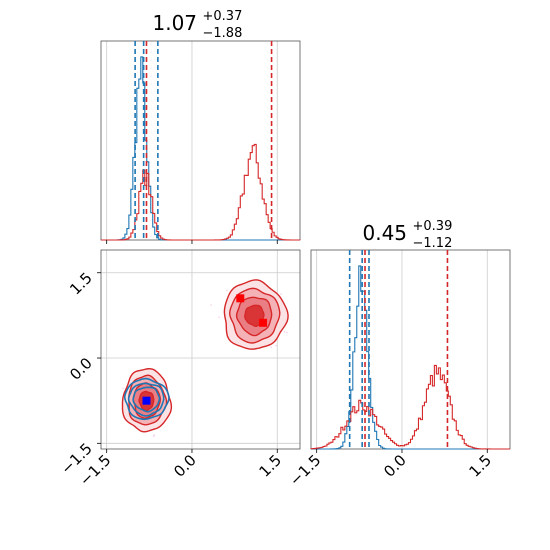  I want to click on br-title-minus: −1.12, so click(433, 243).